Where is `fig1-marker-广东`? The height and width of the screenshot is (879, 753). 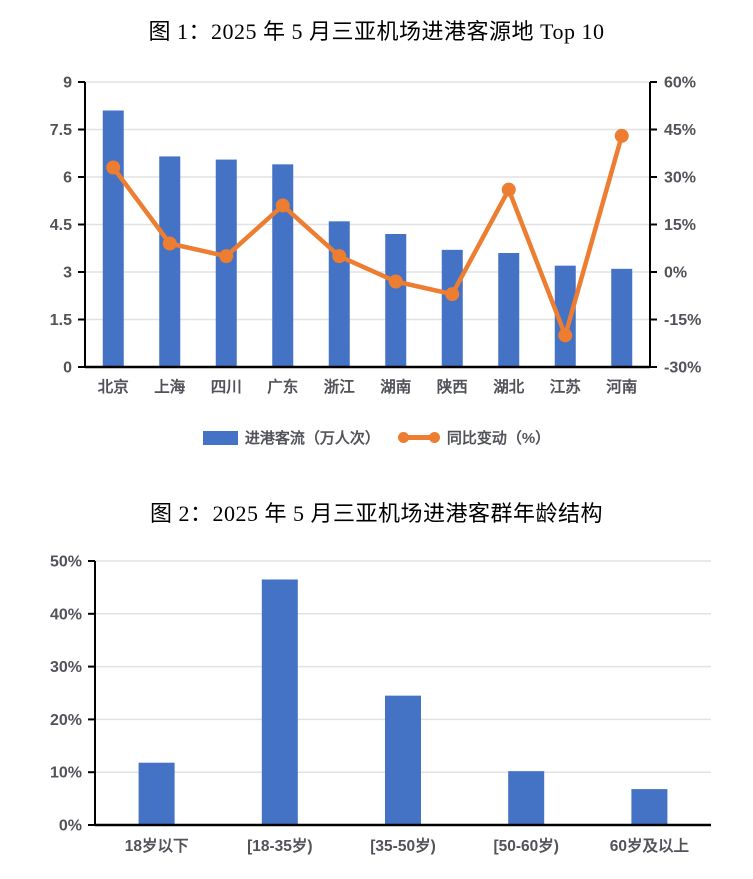
fig1-marker-广东 is located at coordinates (282, 205).